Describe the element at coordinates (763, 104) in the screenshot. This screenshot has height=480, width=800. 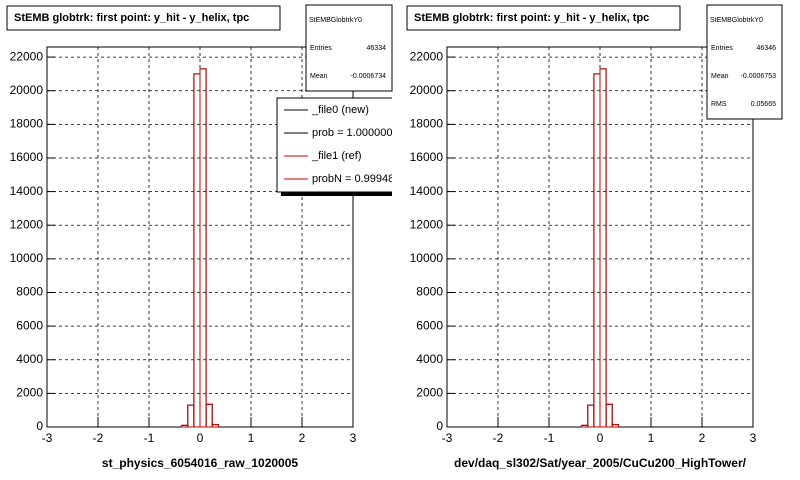
I see `stats-value: 0.05665` at that location.